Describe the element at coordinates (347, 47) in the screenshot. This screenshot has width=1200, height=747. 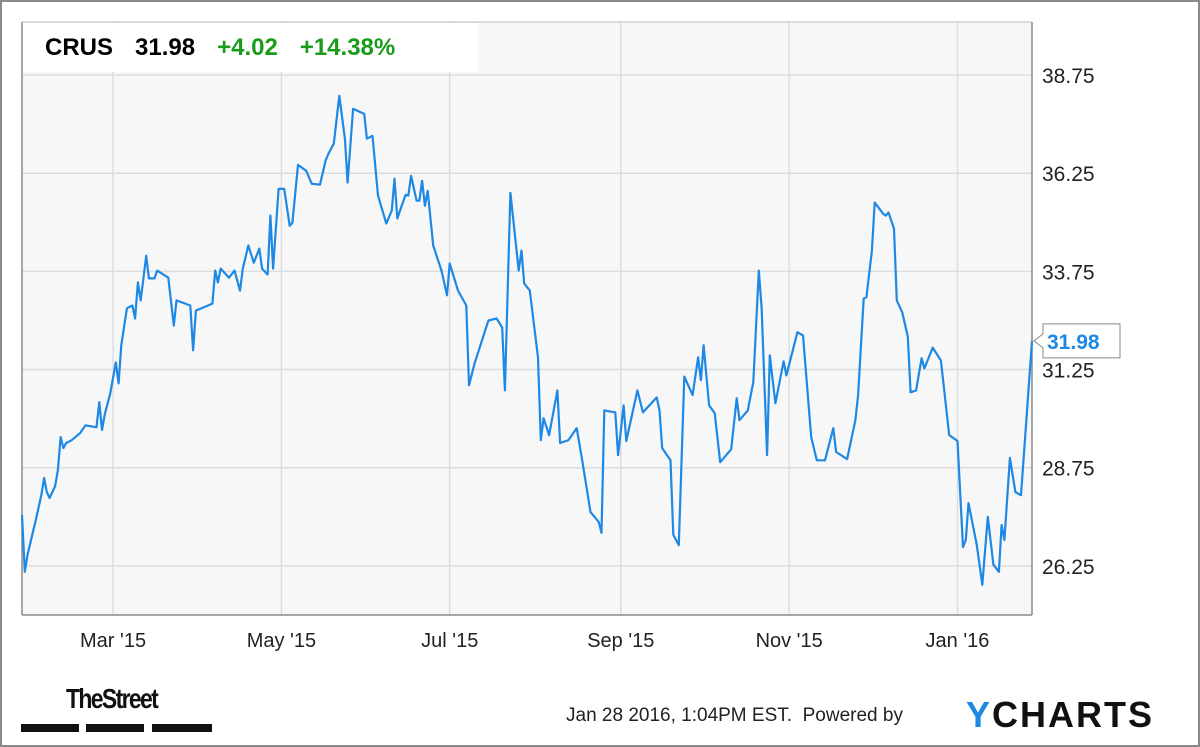
I see `price-change-percent: +14.38%` at that location.